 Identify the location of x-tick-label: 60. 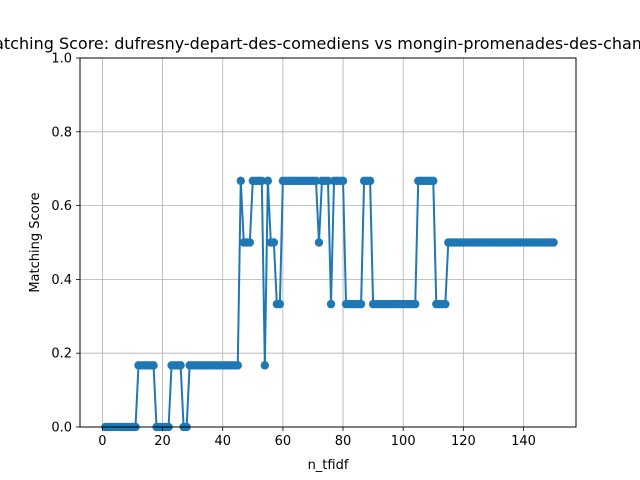
(283, 441).